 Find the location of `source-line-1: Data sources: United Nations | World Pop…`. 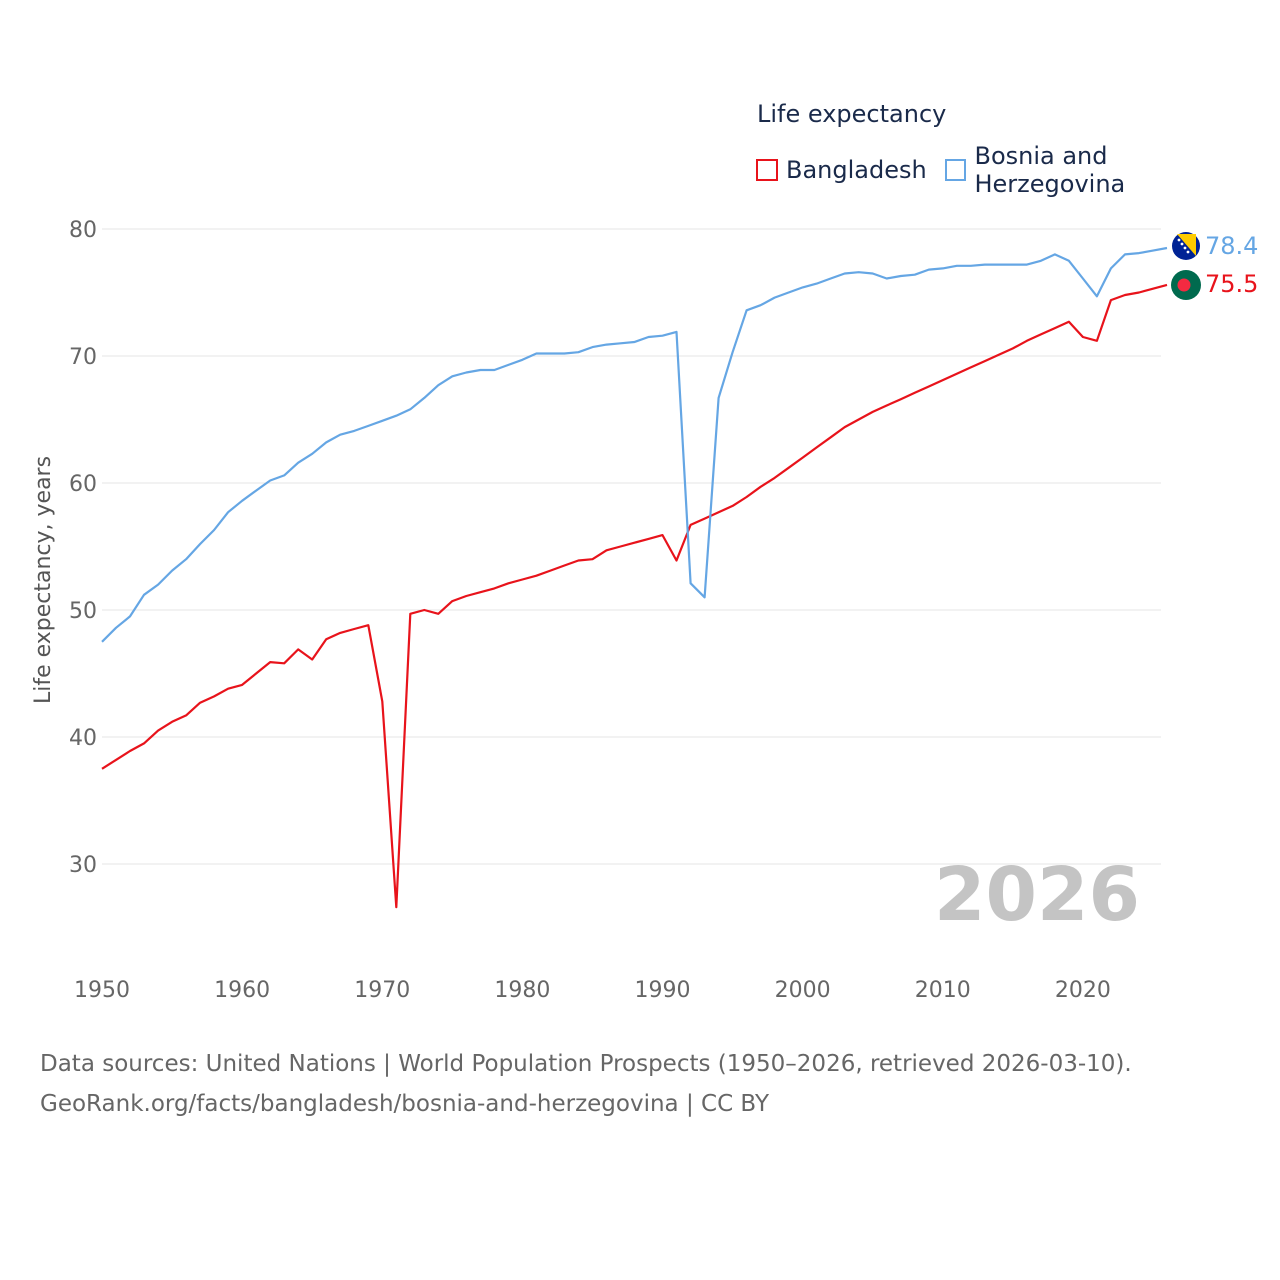

source-line-1: Data sources: United Nations | World Pop… is located at coordinates (586, 1064).